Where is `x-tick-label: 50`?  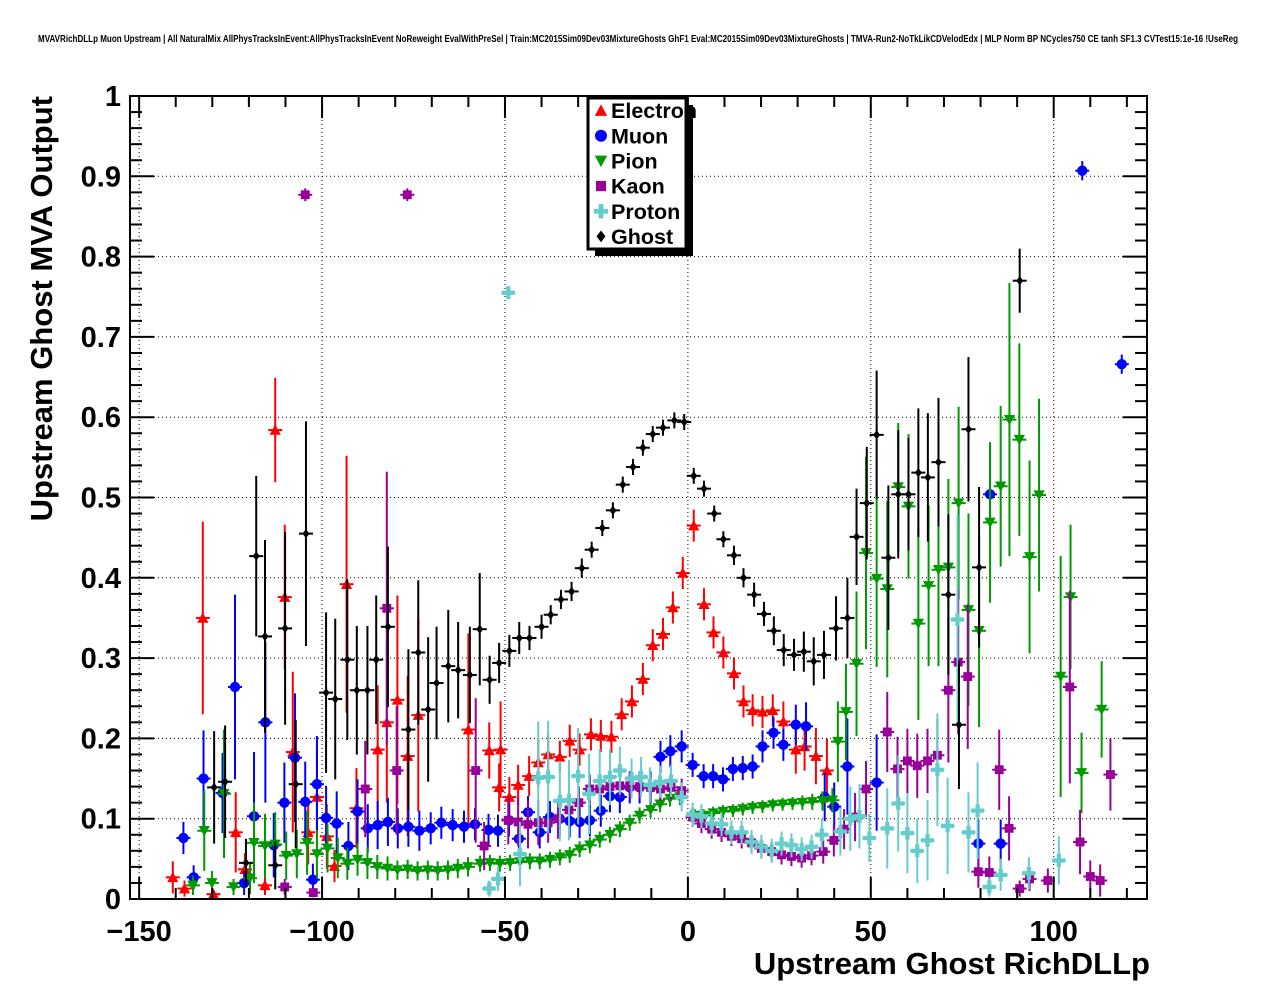
x-tick-label: 50 is located at coordinates (871, 932).